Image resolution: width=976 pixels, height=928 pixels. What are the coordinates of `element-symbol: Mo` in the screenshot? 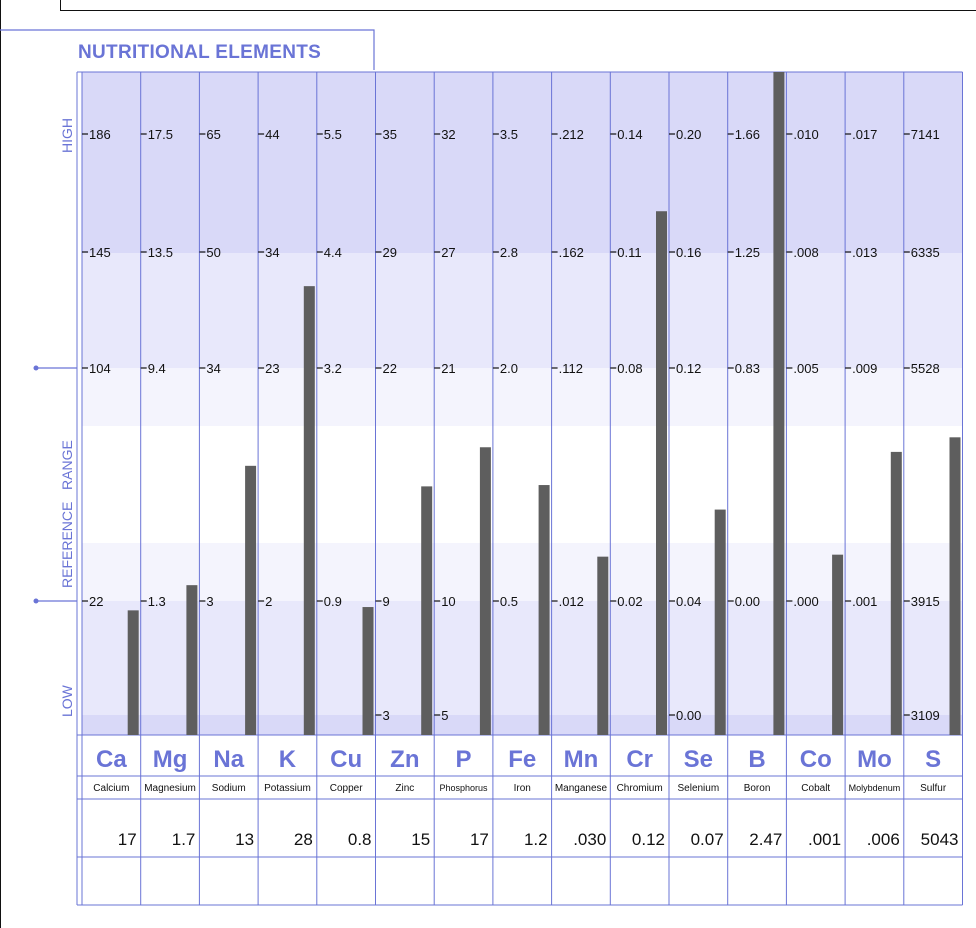 It's located at (874, 759).